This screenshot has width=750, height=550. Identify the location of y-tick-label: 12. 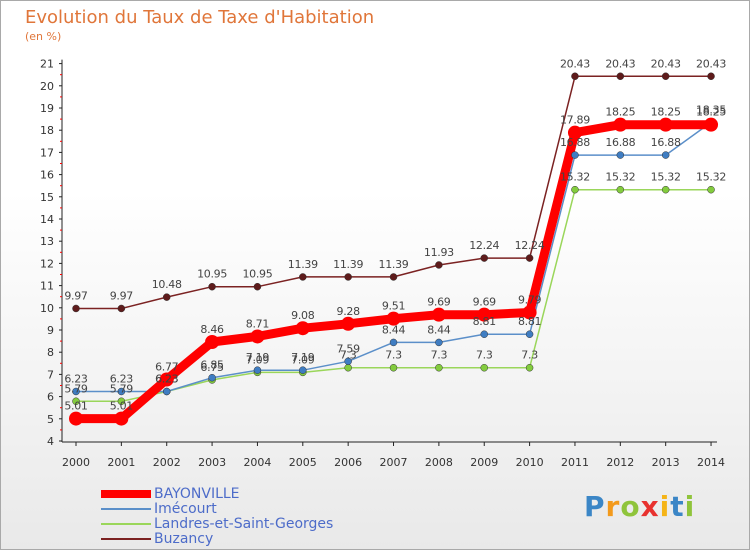
(47, 263).